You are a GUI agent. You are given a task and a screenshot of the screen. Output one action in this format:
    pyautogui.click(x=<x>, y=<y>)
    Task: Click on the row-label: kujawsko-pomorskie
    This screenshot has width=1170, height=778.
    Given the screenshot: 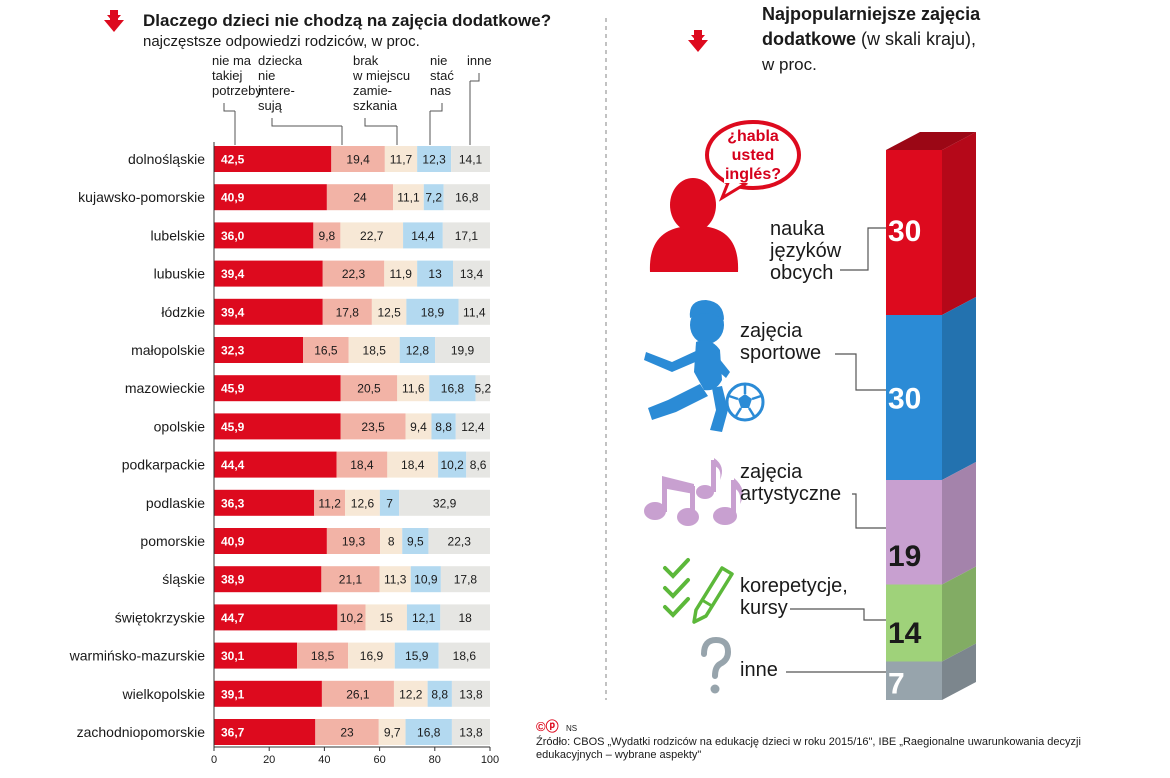 What is the action you would take?
    pyautogui.click(x=141, y=197)
    